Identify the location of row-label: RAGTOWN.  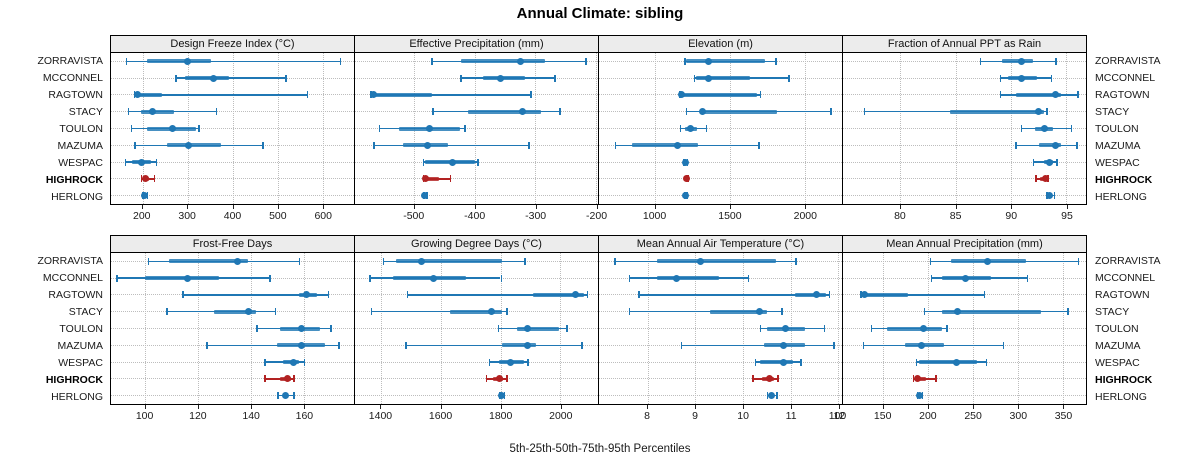
(1122, 95).